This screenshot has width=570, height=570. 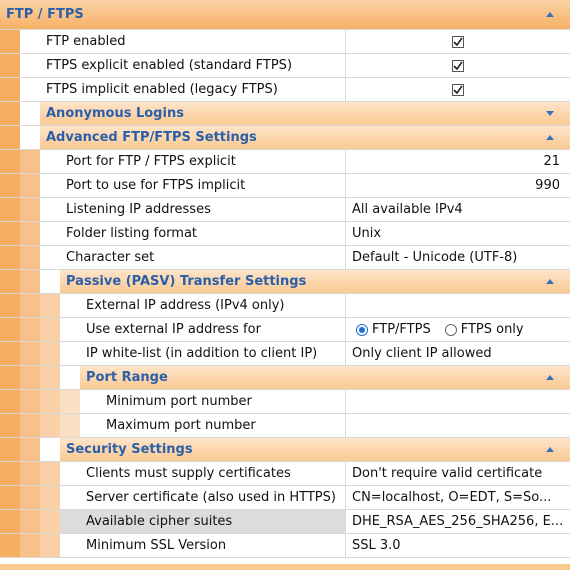 I want to click on section-title: Anonymous Logins, so click(x=115, y=113).